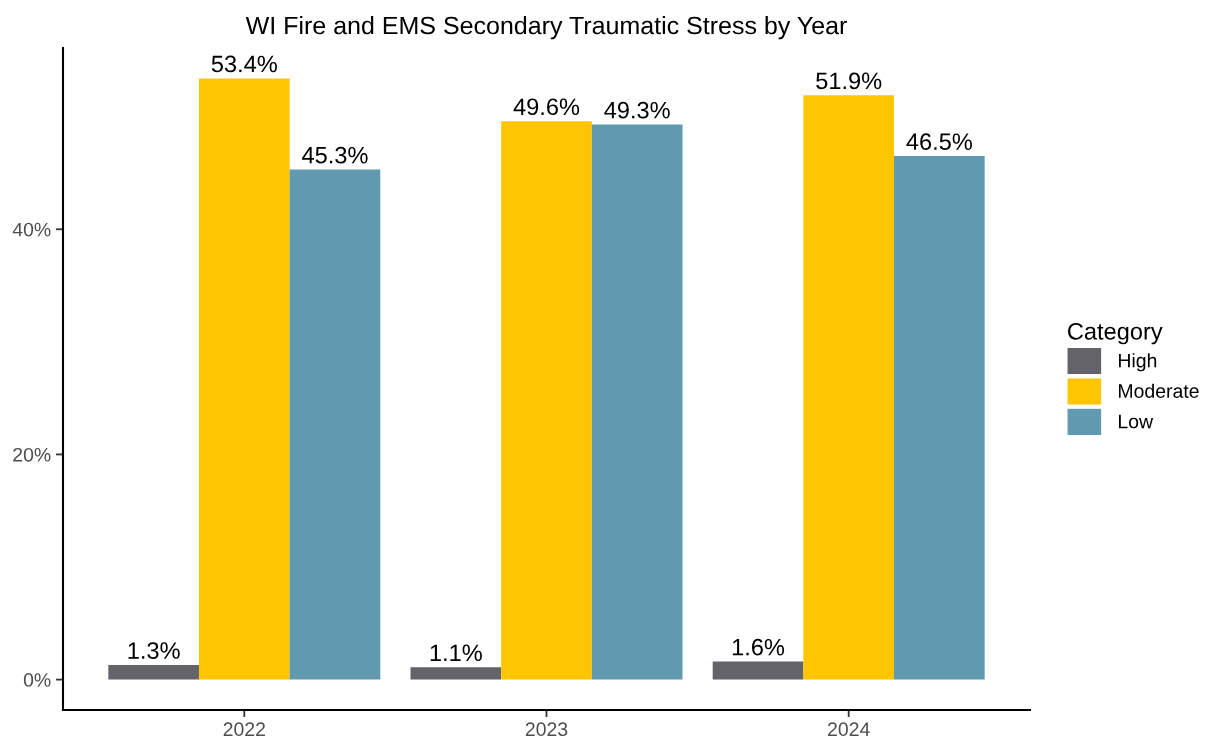 The width and height of the screenshot is (1209, 742). I want to click on x-tick-label: 2024, so click(849, 729).